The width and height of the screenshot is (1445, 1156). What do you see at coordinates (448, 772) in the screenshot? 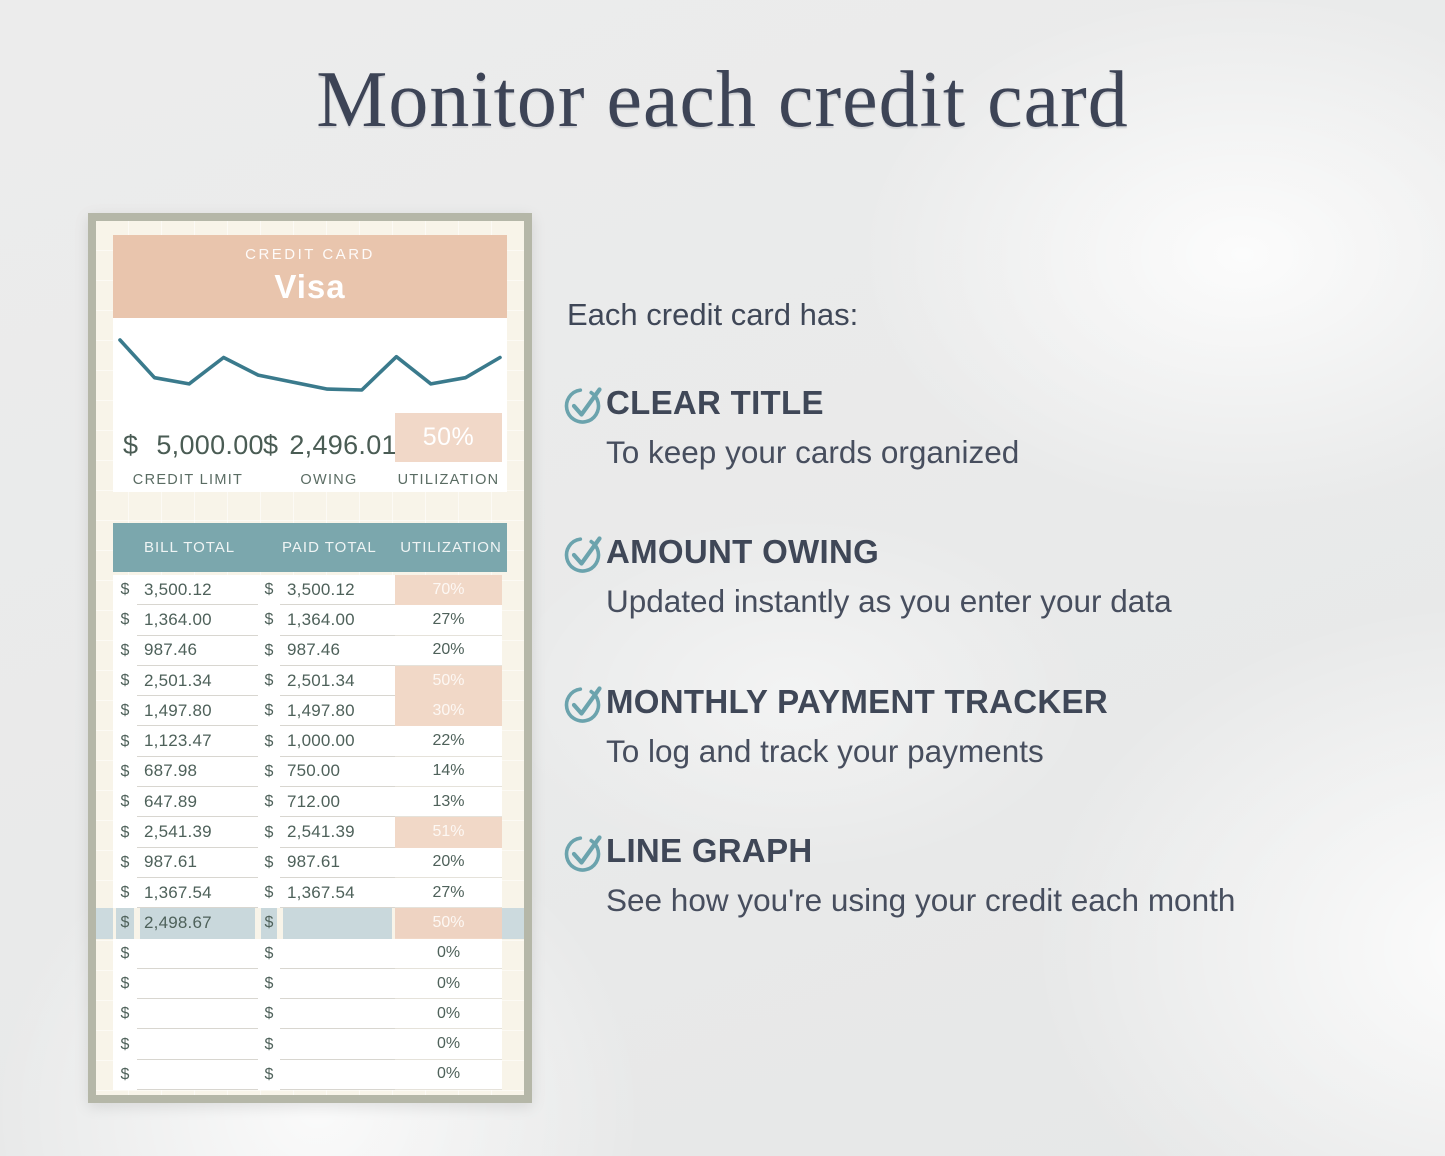
I see `utilization-cell: 14%` at bounding box center [448, 772].